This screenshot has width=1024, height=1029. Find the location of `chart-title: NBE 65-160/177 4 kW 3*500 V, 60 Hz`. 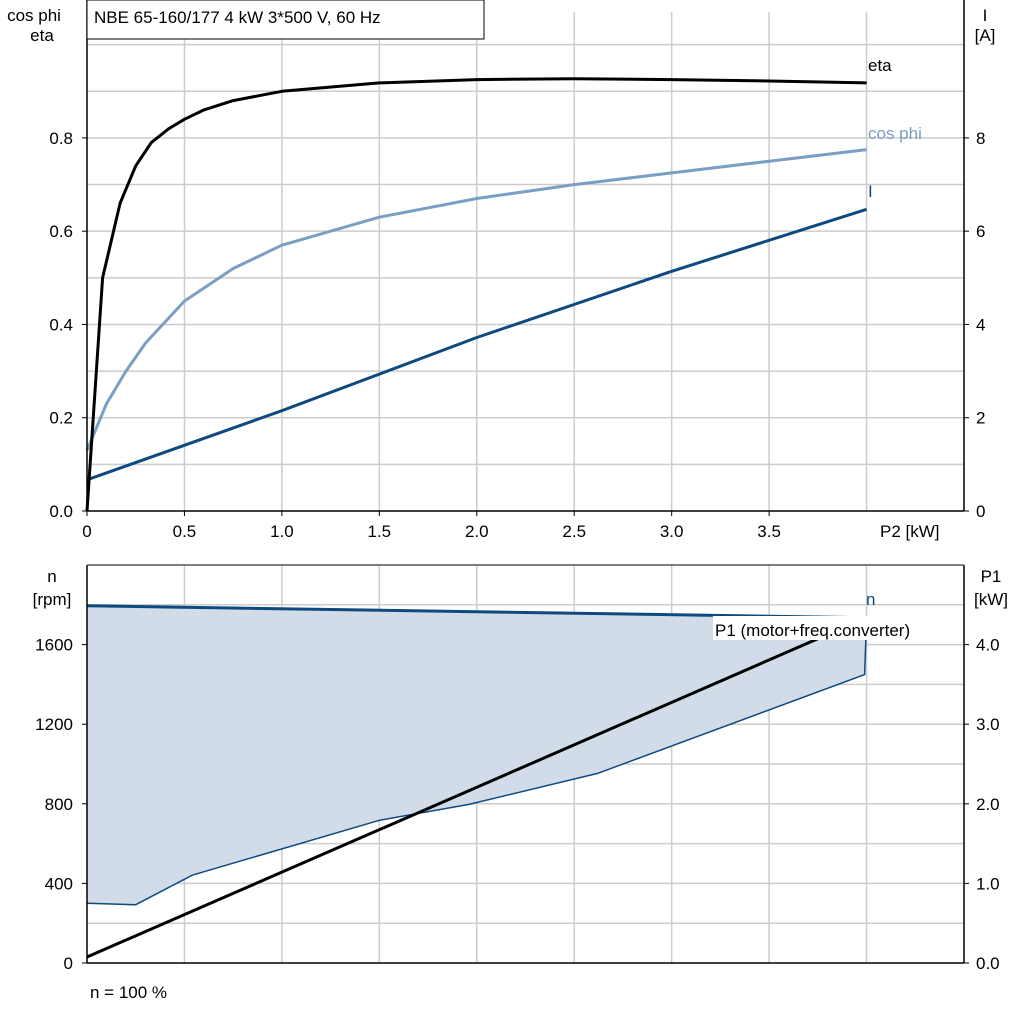

chart-title: NBE 65-160/177 4 kW 3*500 V, 60 Hz is located at coordinates (237, 17).